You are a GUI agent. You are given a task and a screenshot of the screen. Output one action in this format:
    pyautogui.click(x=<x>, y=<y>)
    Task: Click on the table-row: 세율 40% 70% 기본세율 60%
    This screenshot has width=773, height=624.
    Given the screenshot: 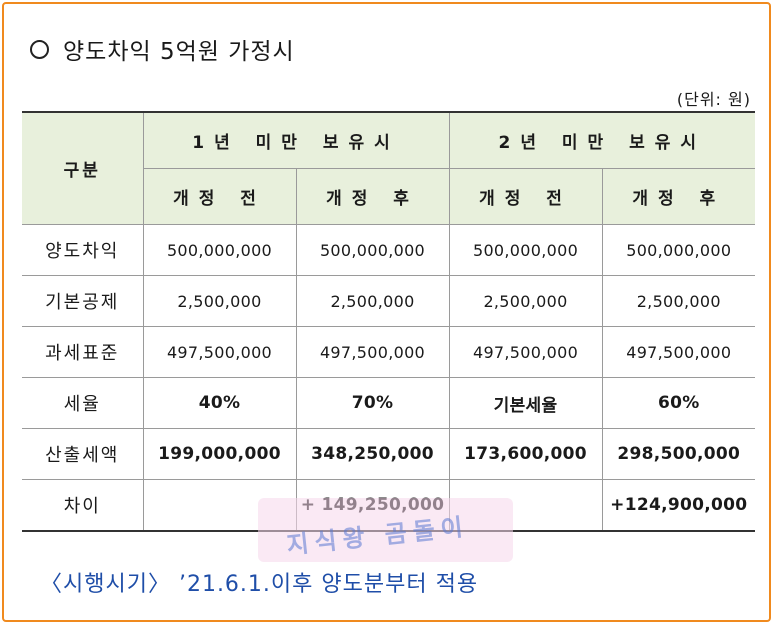 What is the action you would take?
    pyautogui.click(x=389, y=403)
    